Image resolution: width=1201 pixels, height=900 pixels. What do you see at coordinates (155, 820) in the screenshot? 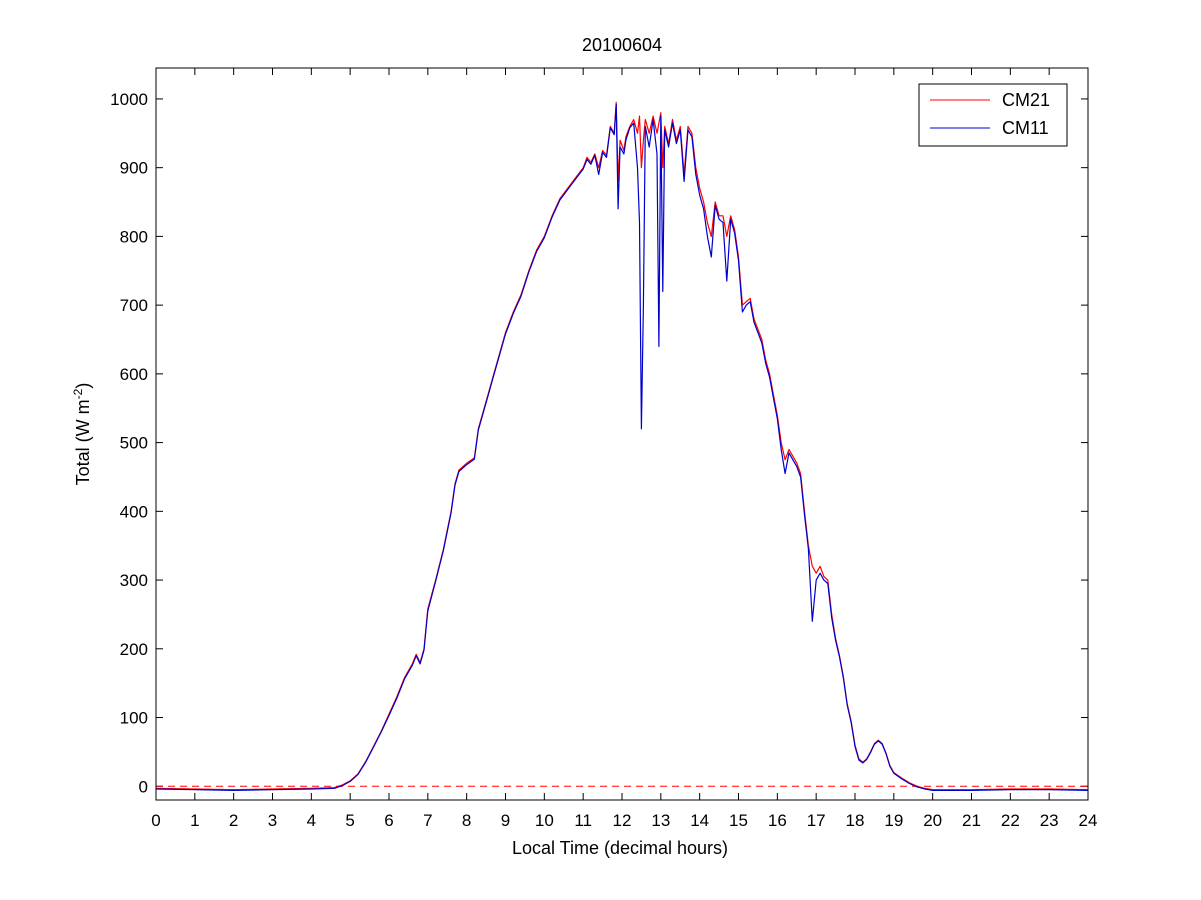
I see `x-tick-label: 0` at bounding box center [155, 820].